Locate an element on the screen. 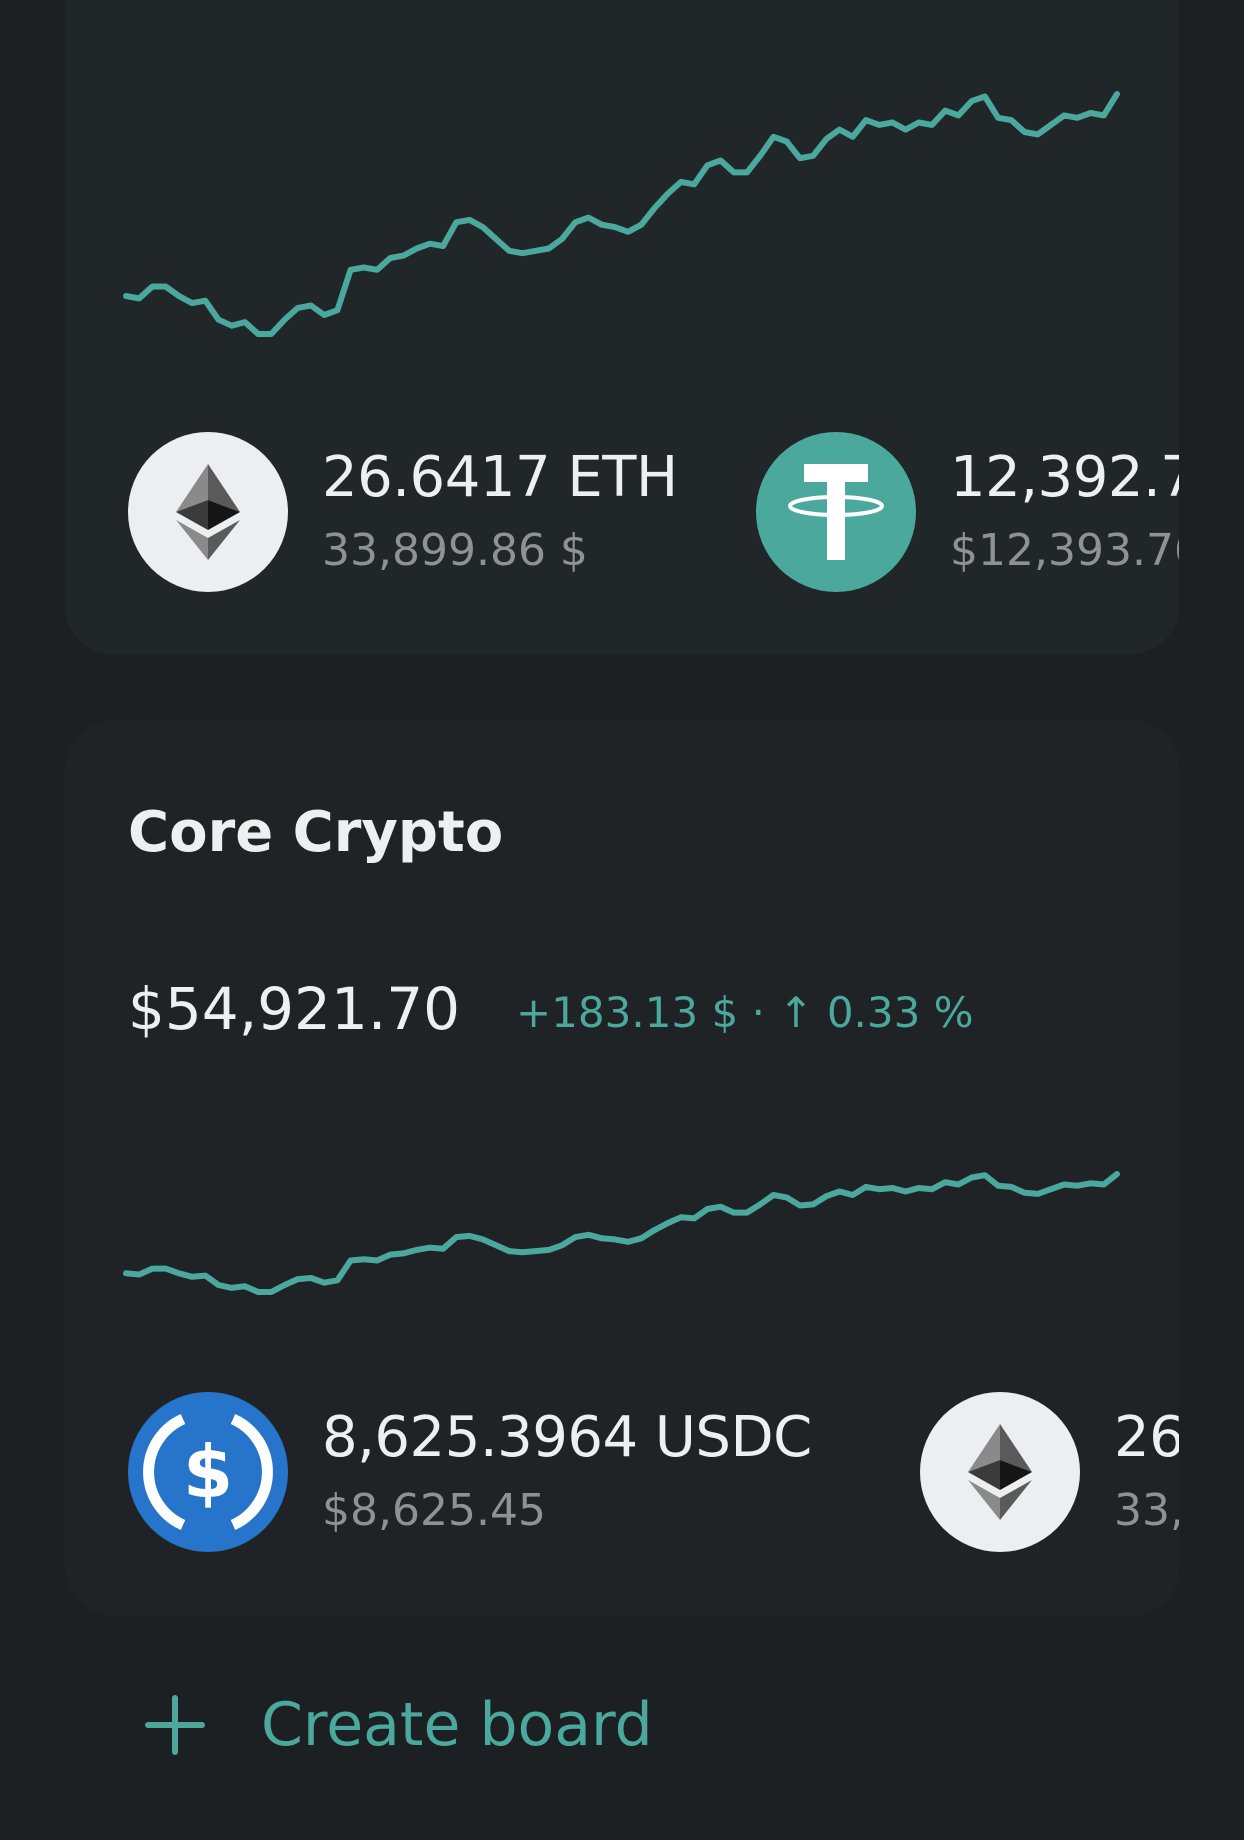 The width and height of the screenshot is (1244, 1840). coin-amount: 26 is located at coordinates (1146, 1437).